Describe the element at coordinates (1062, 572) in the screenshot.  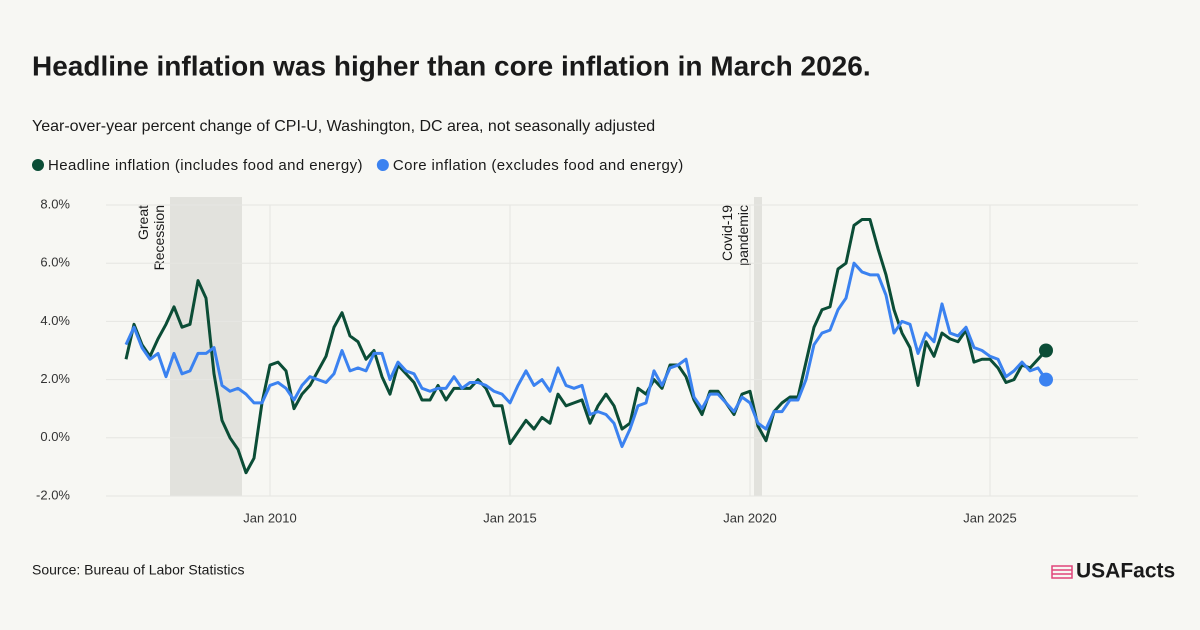
I see `flag-icon` at that location.